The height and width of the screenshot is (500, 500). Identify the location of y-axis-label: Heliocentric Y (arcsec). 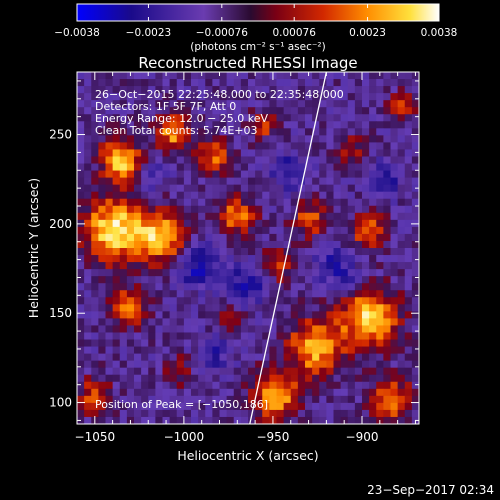
(33, 248).